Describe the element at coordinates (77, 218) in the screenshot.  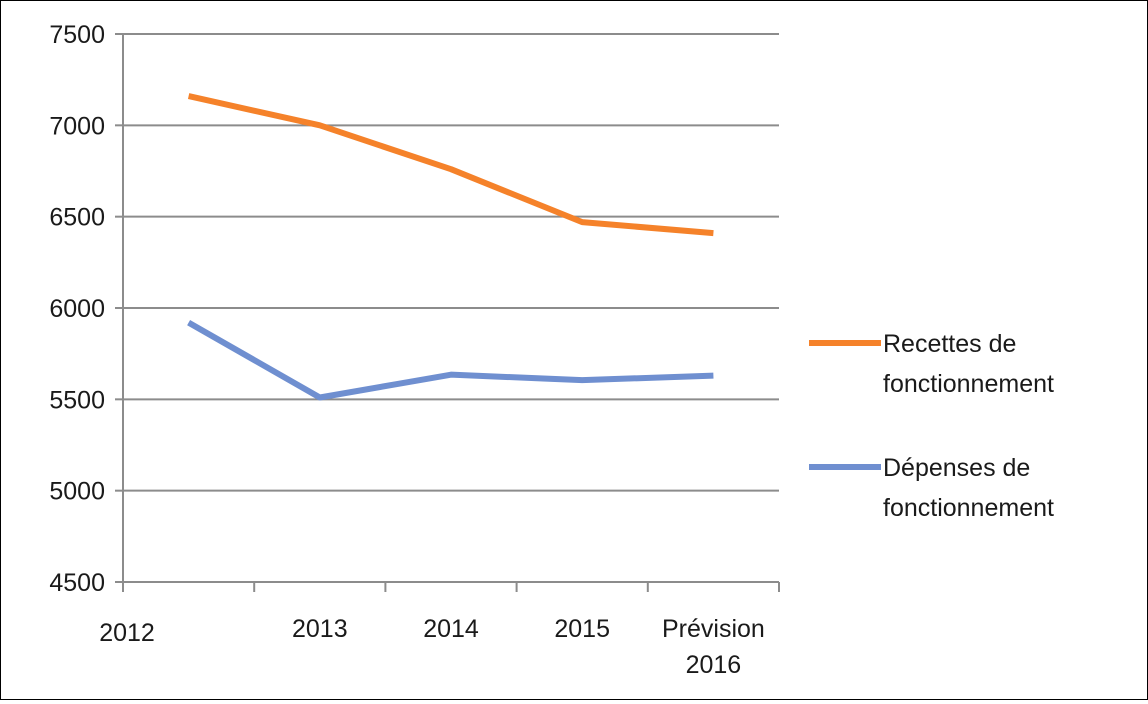
I see `y-tick-label: 6500` at that location.